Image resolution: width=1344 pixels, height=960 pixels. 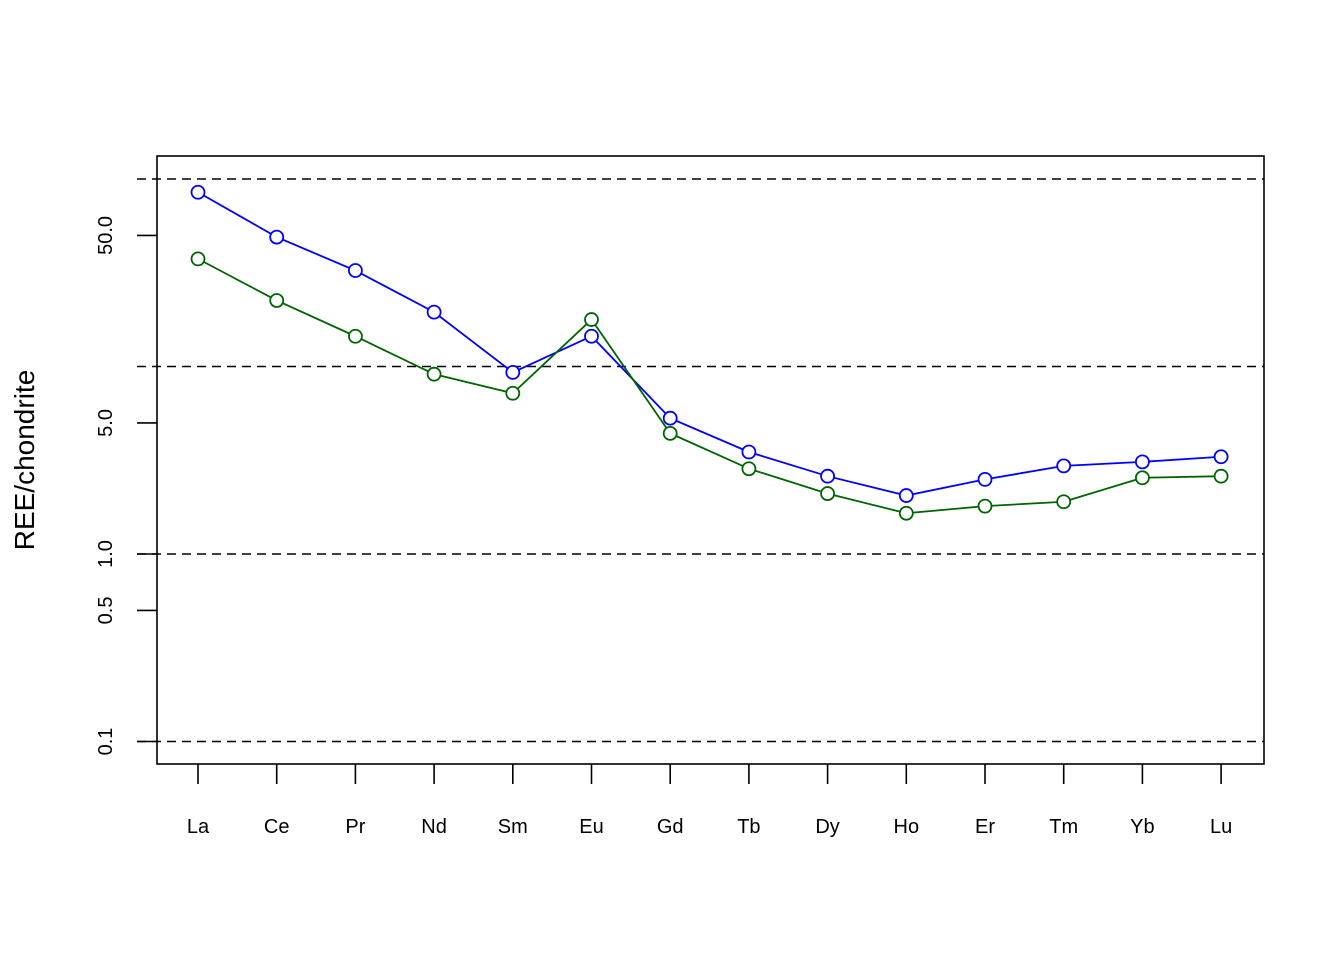 What do you see at coordinates (985, 827) in the screenshot?
I see `x-tick-label: Er` at bounding box center [985, 827].